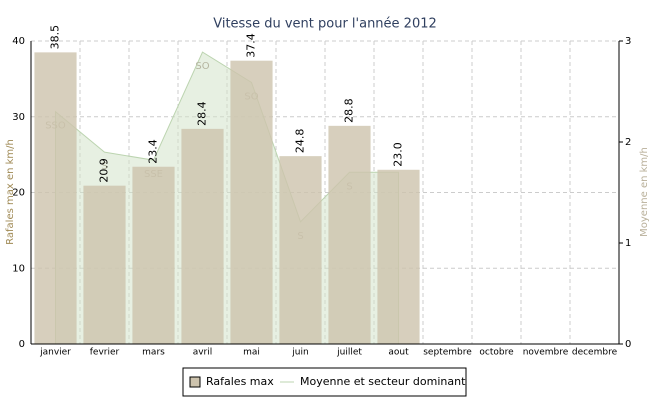 The width and height of the screenshot is (650, 400). Describe the element at coordinates (55, 353) in the screenshot. I see `x-tick-label: janvier` at that location.